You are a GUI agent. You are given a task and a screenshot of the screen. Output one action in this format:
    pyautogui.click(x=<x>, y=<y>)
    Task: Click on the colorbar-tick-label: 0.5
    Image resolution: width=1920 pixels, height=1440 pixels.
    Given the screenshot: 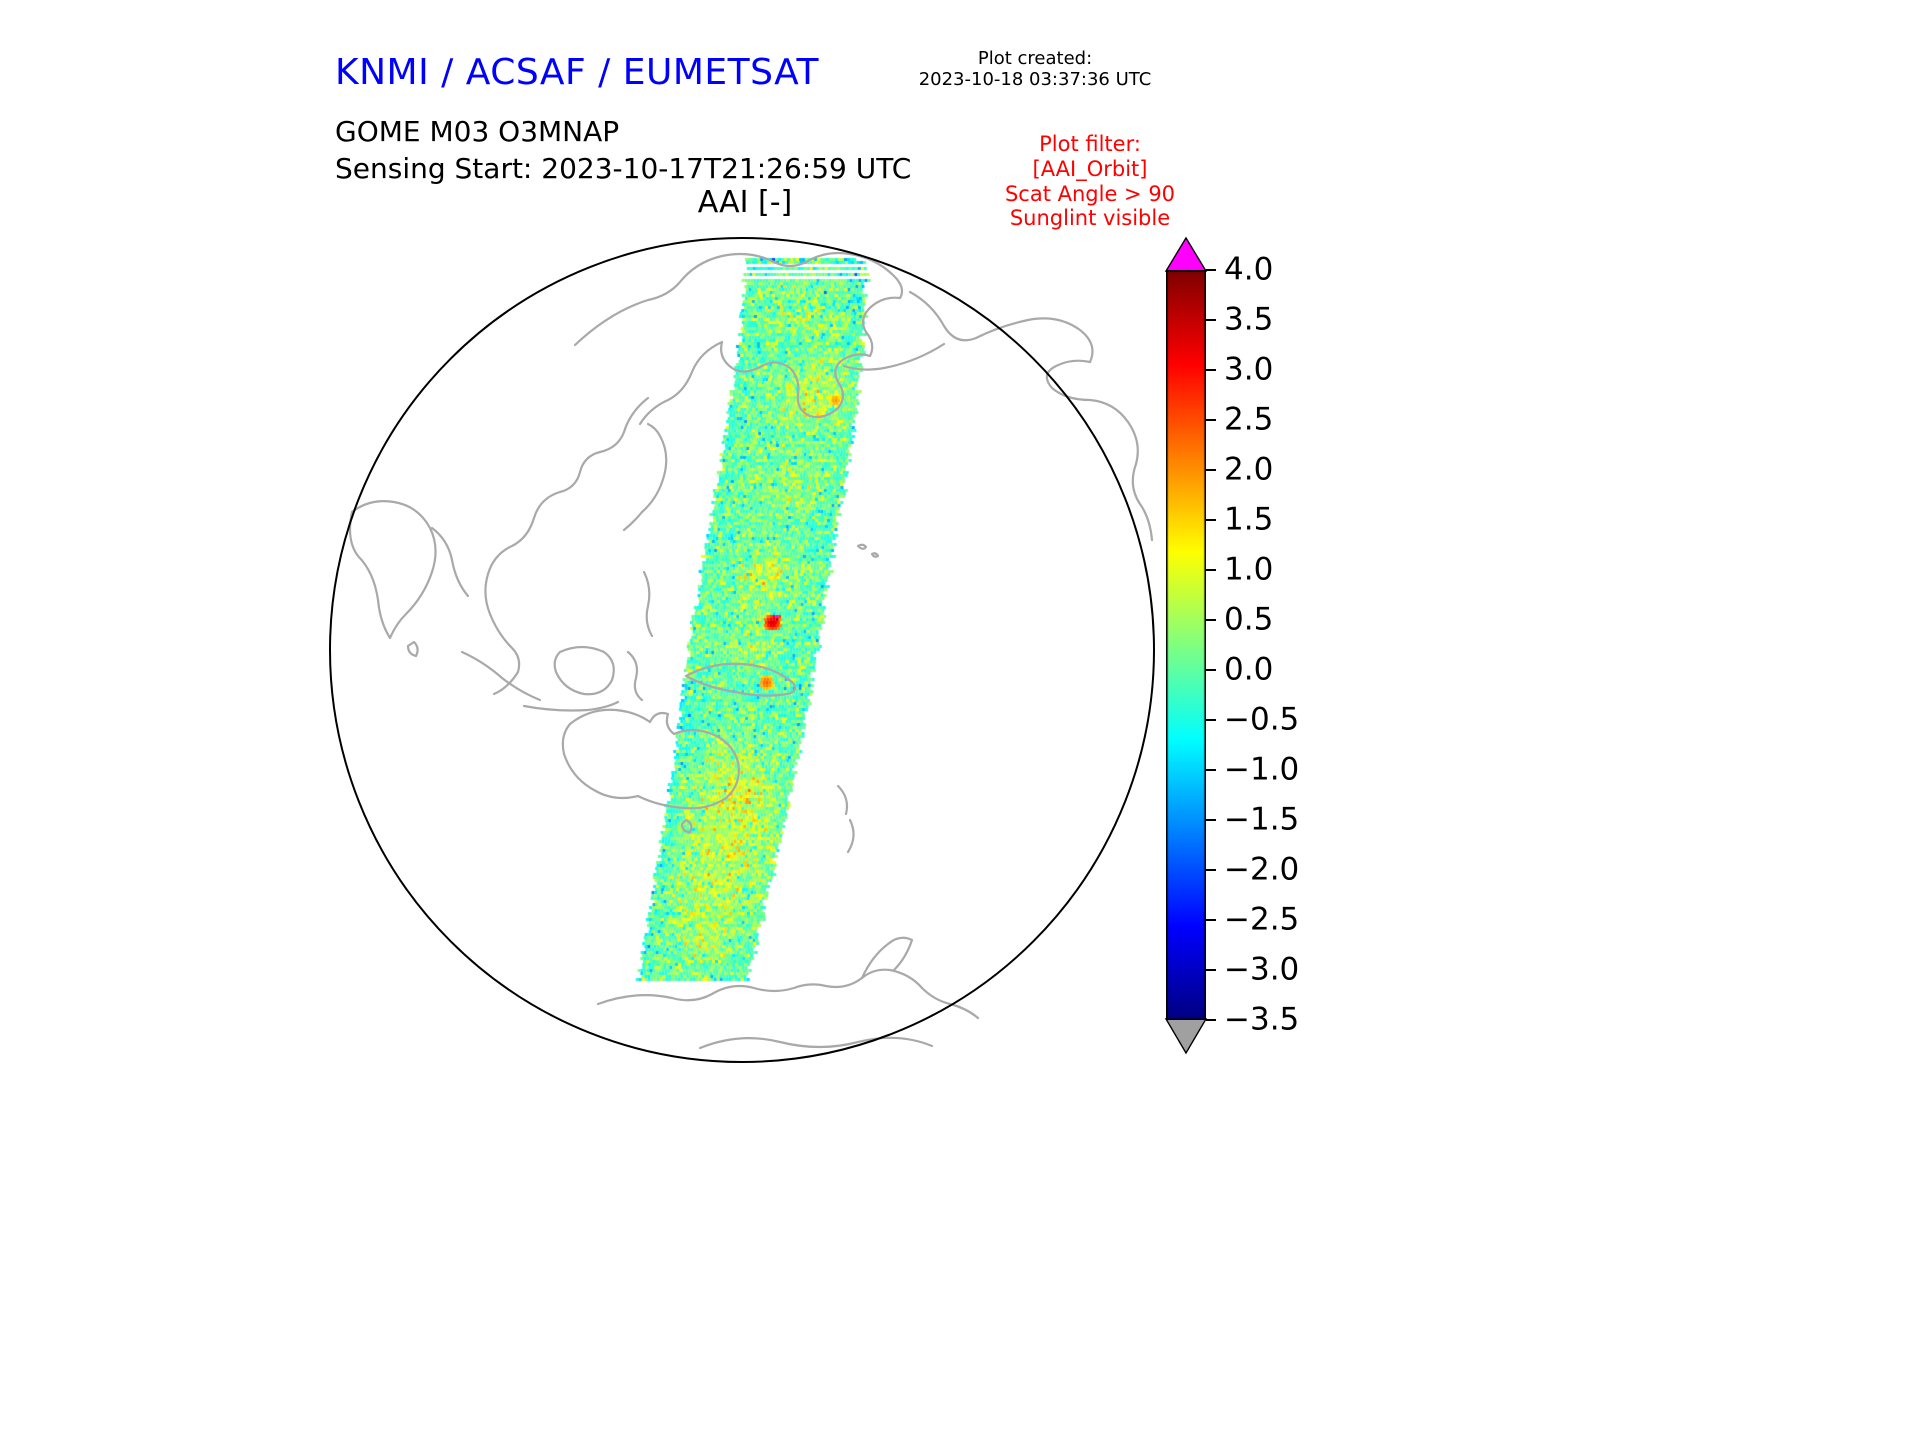 What is the action you would take?
    pyautogui.click(x=1249, y=619)
    